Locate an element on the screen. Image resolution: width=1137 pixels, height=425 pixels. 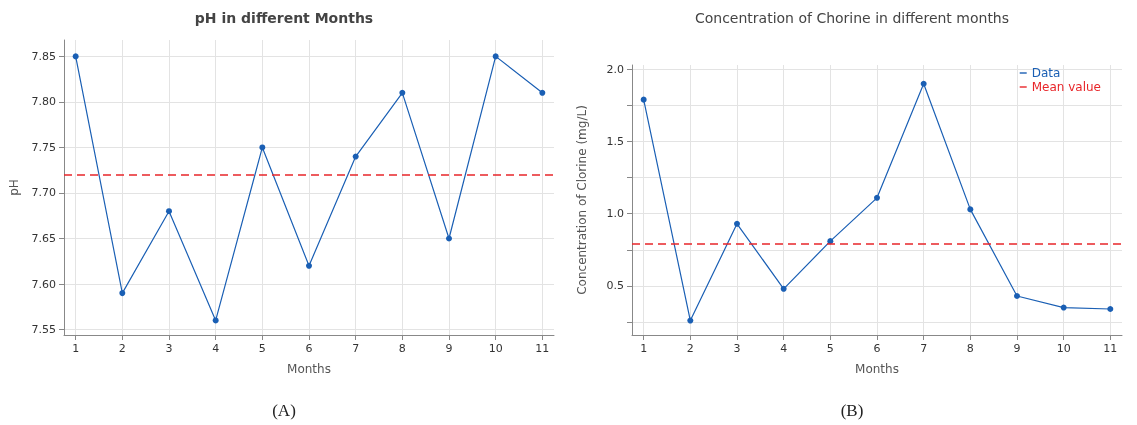
y-axis-title: Concentration of Clorine (mg/L) is located at coordinates (582, 200).